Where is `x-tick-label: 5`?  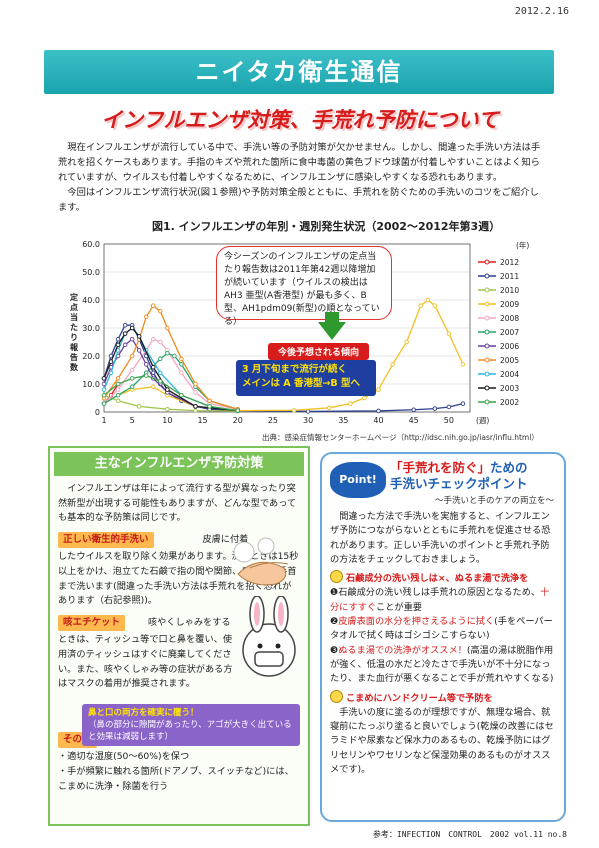 x-tick-label: 5 is located at coordinates (132, 420).